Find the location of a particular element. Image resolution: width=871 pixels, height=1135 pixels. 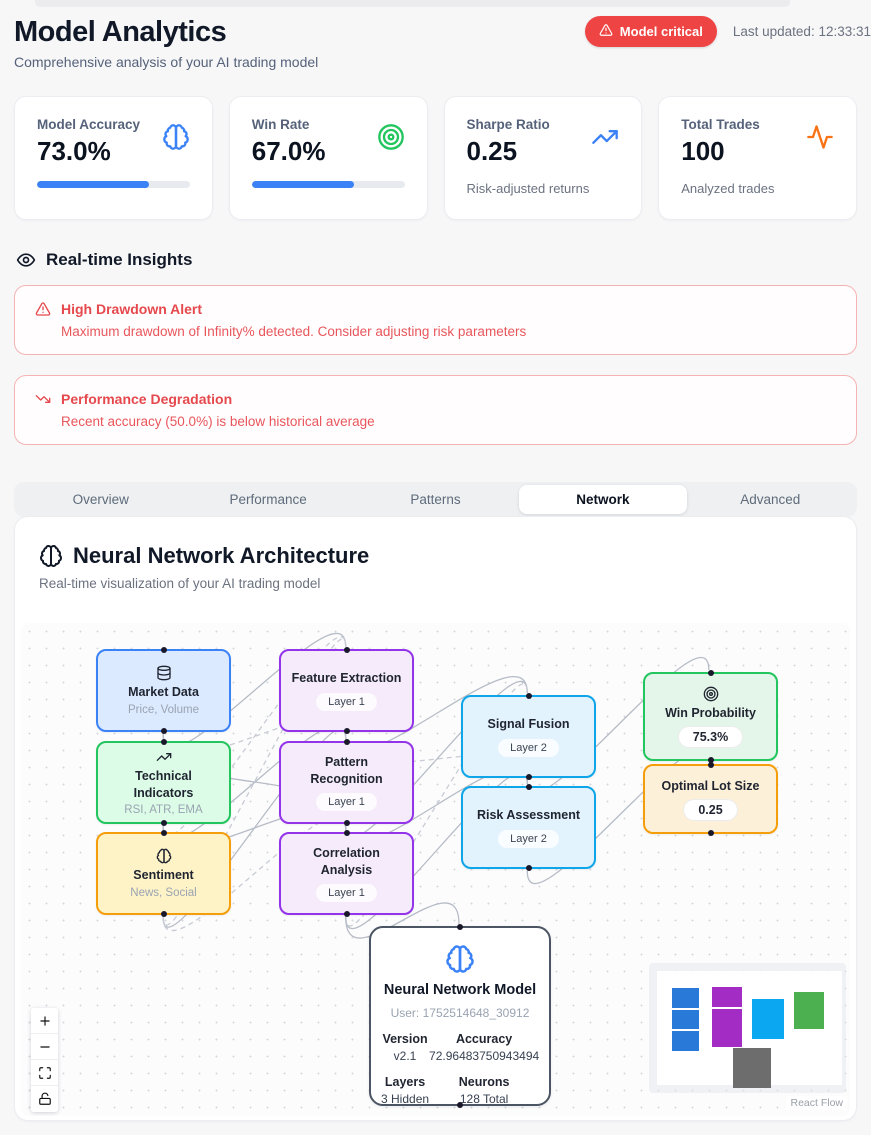

model-stat: Neurons 128 Total is located at coordinates (484, 1090).